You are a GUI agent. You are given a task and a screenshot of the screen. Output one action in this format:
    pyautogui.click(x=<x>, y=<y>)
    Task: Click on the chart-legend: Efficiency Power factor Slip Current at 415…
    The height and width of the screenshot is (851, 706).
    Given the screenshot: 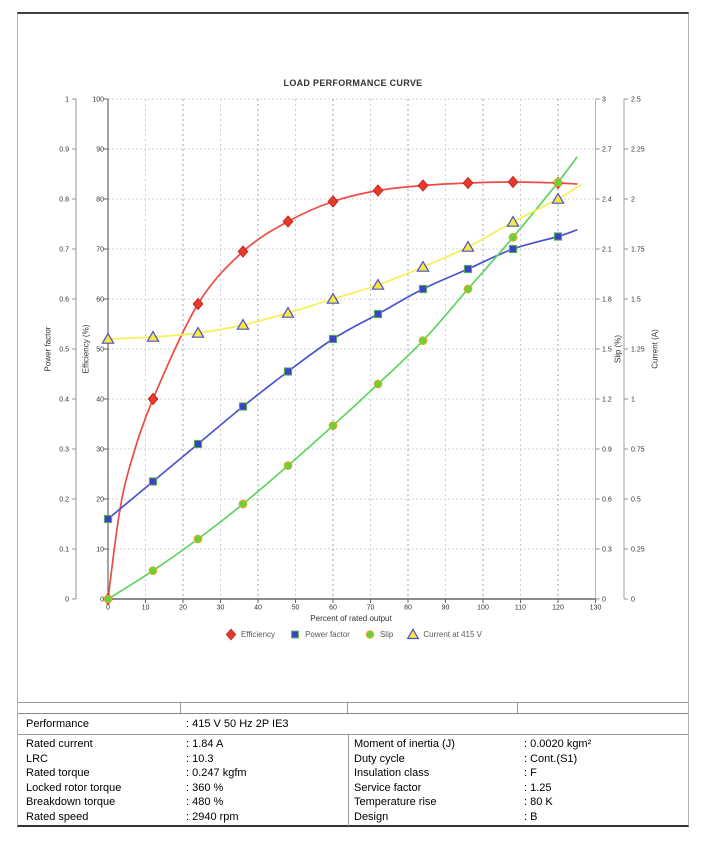 What is the action you would take?
    pyautogui.click(x=353, y=634)
    